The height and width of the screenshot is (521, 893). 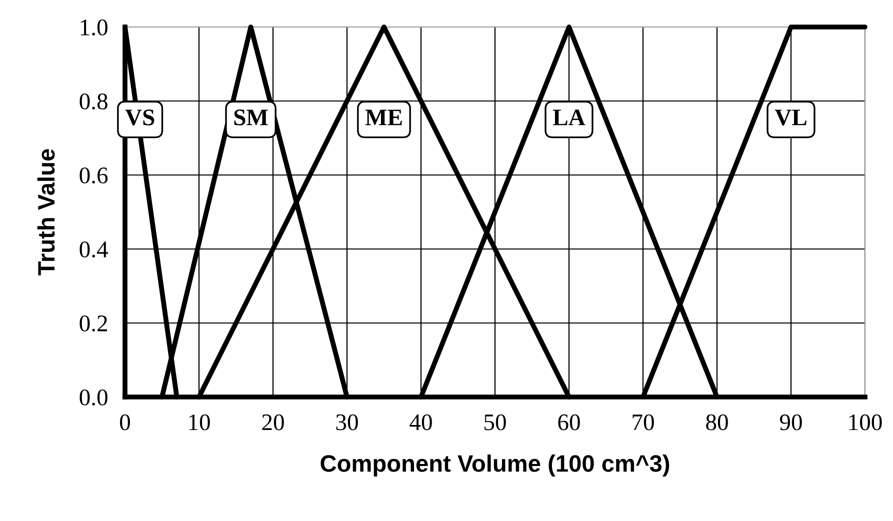 I want to click on x-tick-label: 100, so click(x=865, y=422).